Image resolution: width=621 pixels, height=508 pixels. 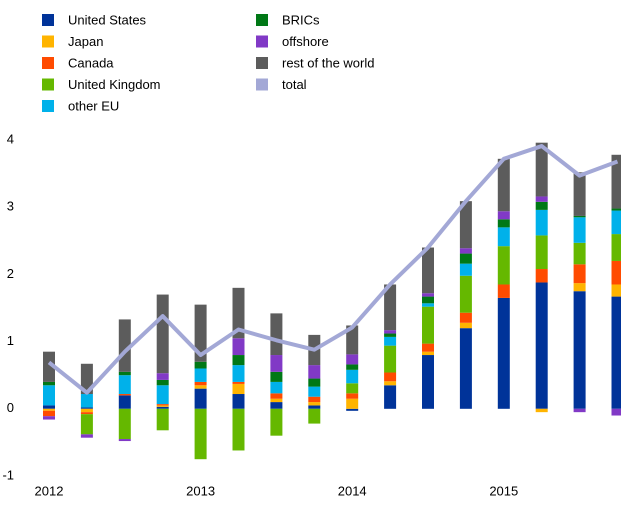 What do you see at coordinates (503, 490) in the screenshot?
I see `x-tick-label: 2015` at bounding box center [503, 490].